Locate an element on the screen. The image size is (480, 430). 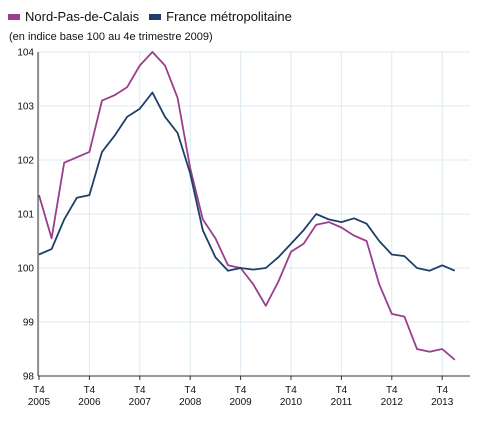
x-tick-label-year: 2009 is located at coordinates (240, 402).